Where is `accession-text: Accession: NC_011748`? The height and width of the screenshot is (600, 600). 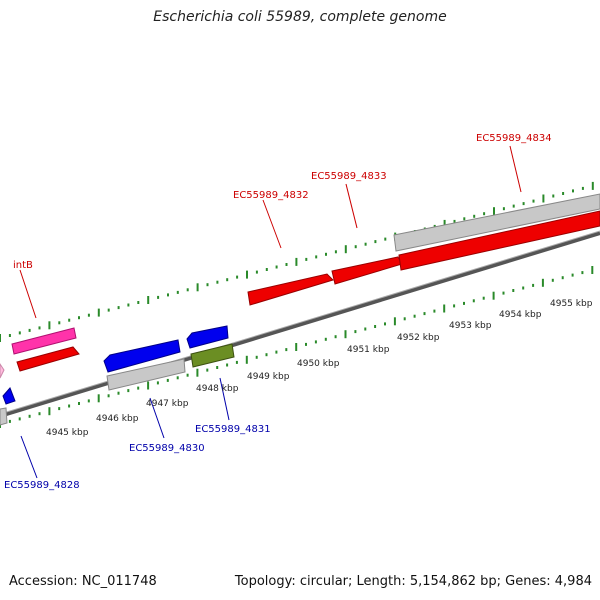 accession-text: Accession: NC_011748 is located at coordinates (83, 581).